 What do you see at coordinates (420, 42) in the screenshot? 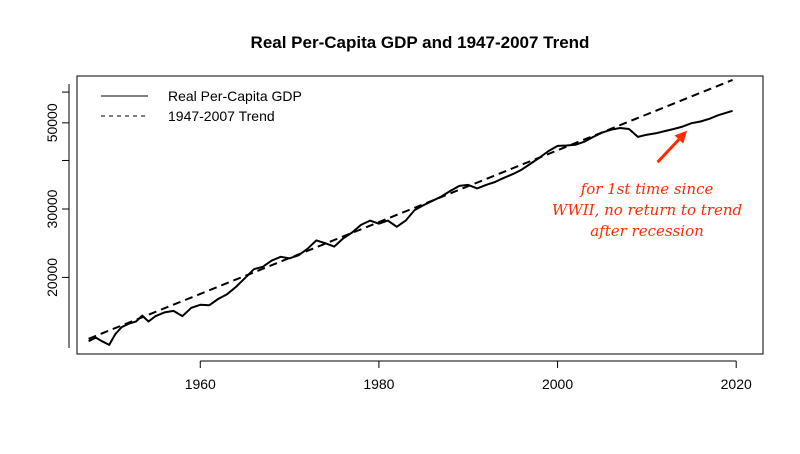
I see `chart-title: Real Per-Capita GDP and 1947-2007 Trend` at bounding box center [420, 42].